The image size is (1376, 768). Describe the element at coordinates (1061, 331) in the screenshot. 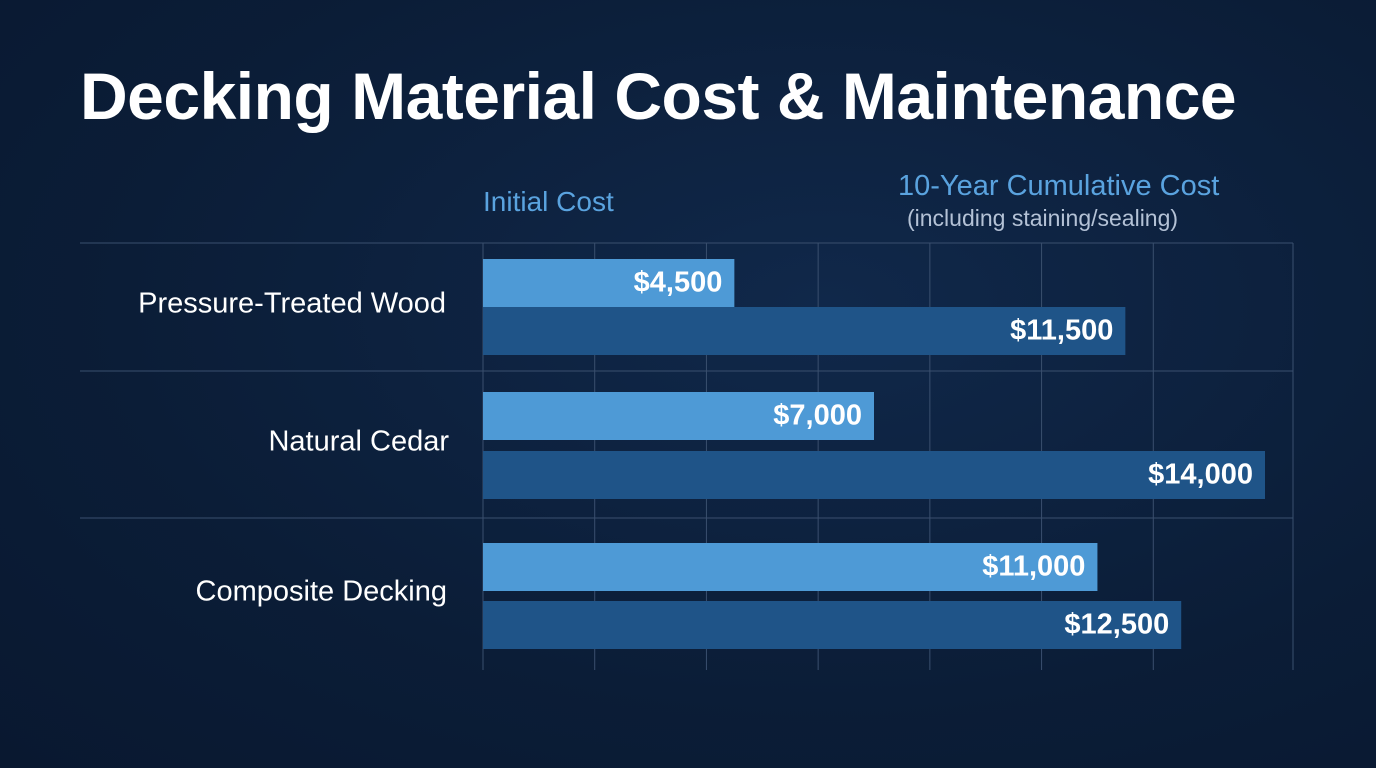

I see `data-label: $11,500` at that location.